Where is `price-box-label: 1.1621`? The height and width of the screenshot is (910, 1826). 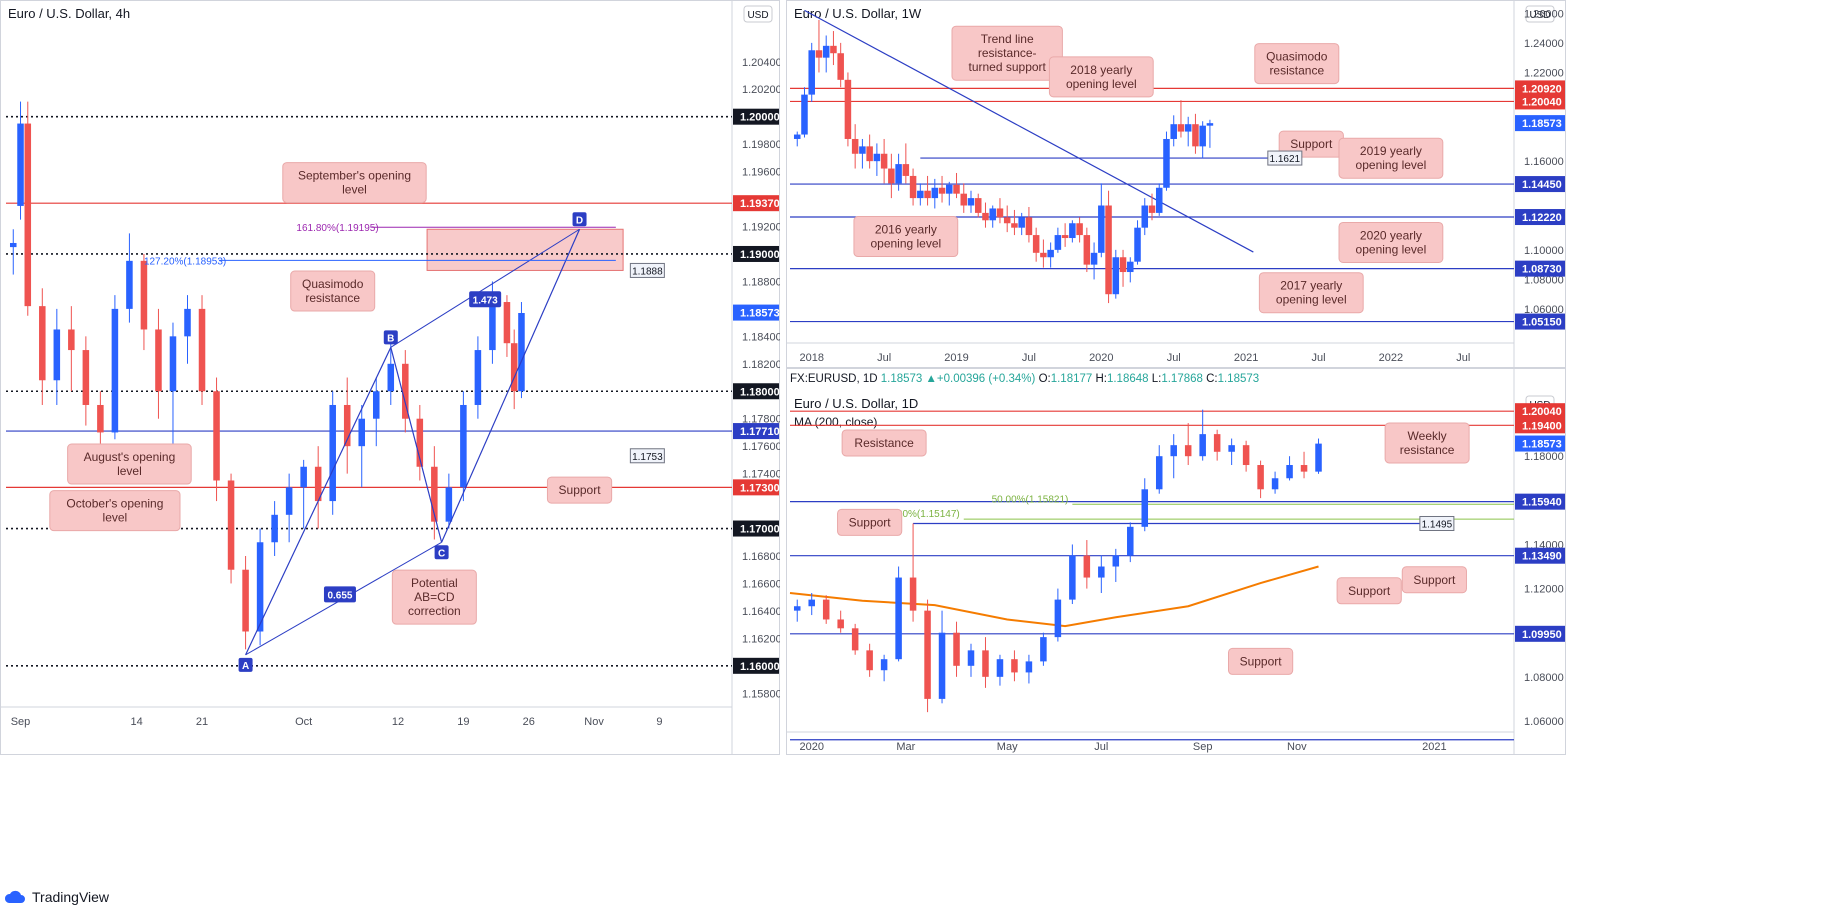
price-box-label: 1.1621 is located at coordinates (1285, 159).